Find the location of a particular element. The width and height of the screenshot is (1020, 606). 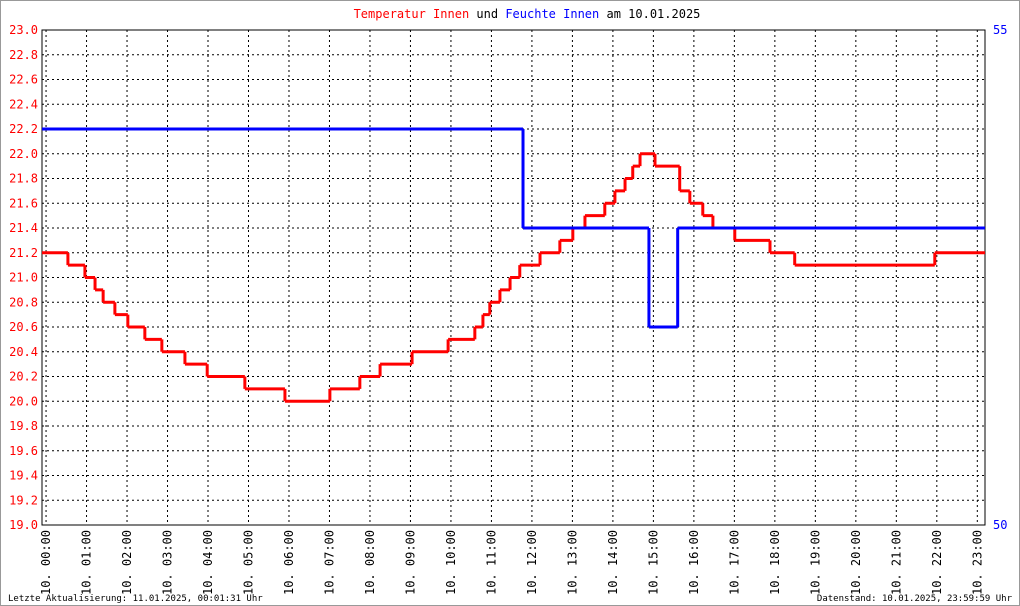

x-tick-label: 10. 08:00 is located at coordinates (370, 562).